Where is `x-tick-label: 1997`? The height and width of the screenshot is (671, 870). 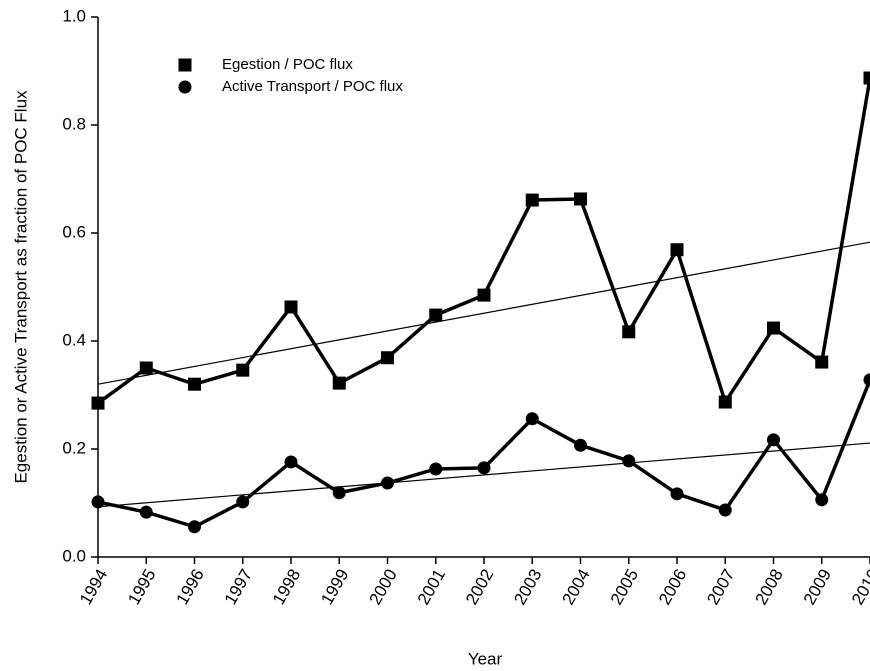 x-tick-label: 1997 is located at coordinates (238, 587).